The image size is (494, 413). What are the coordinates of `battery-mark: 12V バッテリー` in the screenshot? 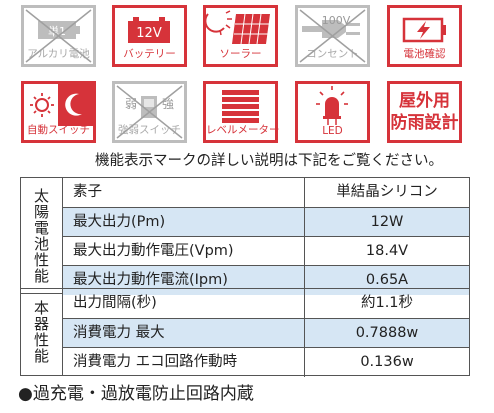 It's located at (149, 36).